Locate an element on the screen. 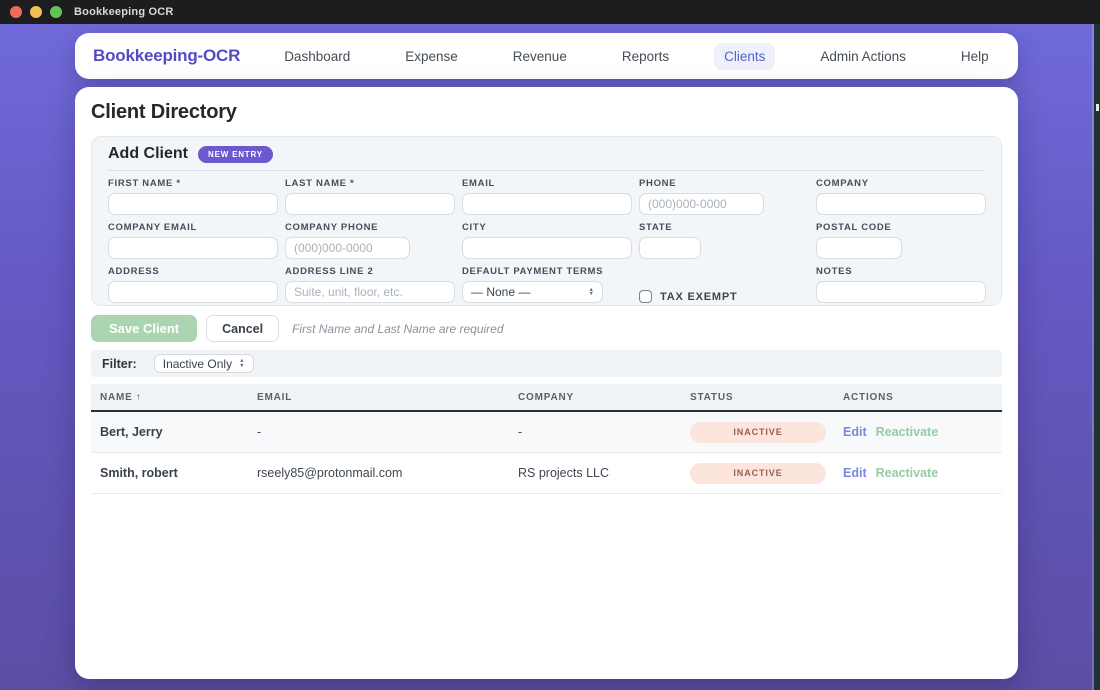  field-first-name: FIRST NAME * is located at coordinates (196, 195).